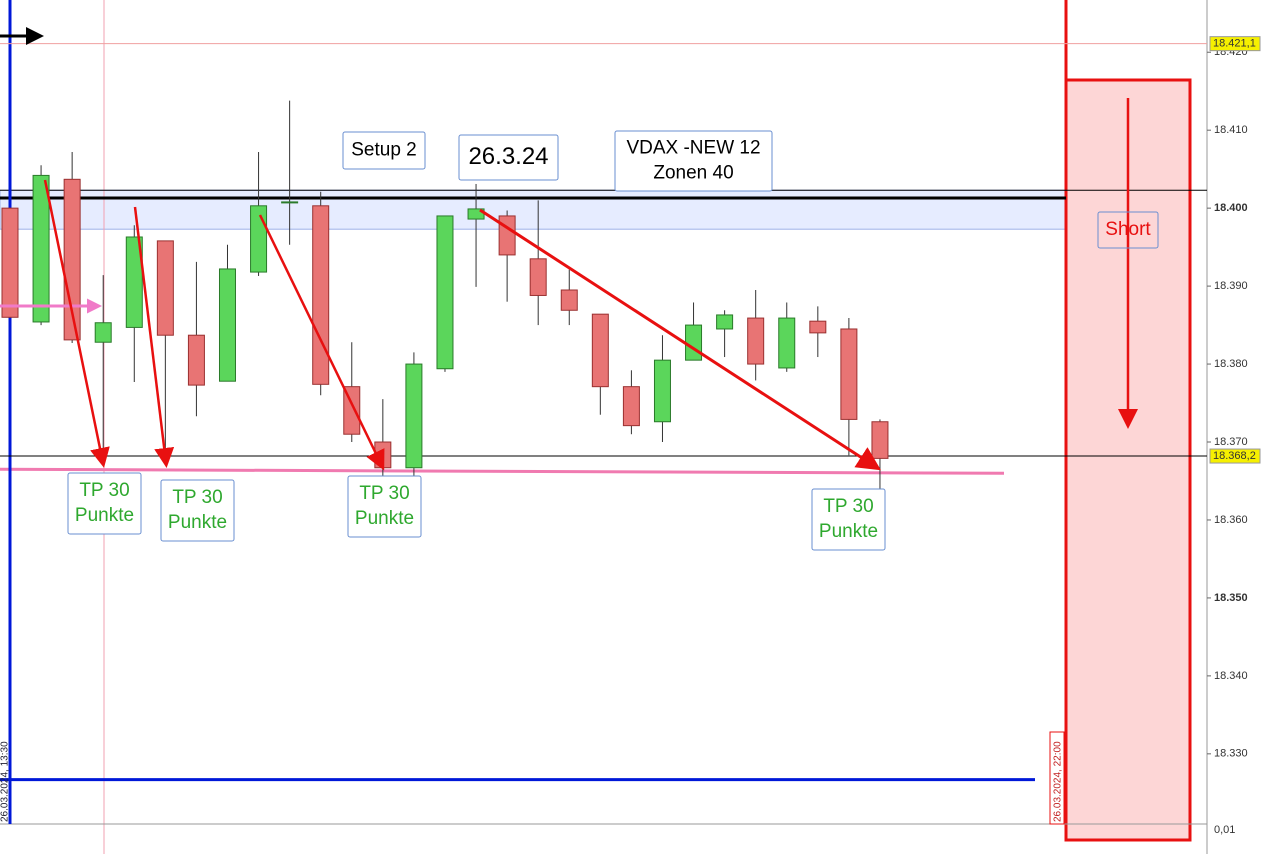 The image size is (1262, 854). I want to click on y-tick-label: 18.370, so click(1231, 442).